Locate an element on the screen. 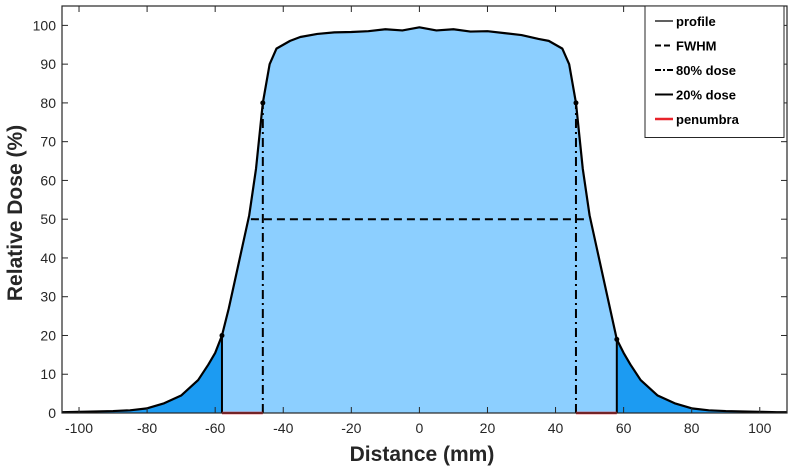  x-tick-label: -60 is located at coordinates (215, 428).